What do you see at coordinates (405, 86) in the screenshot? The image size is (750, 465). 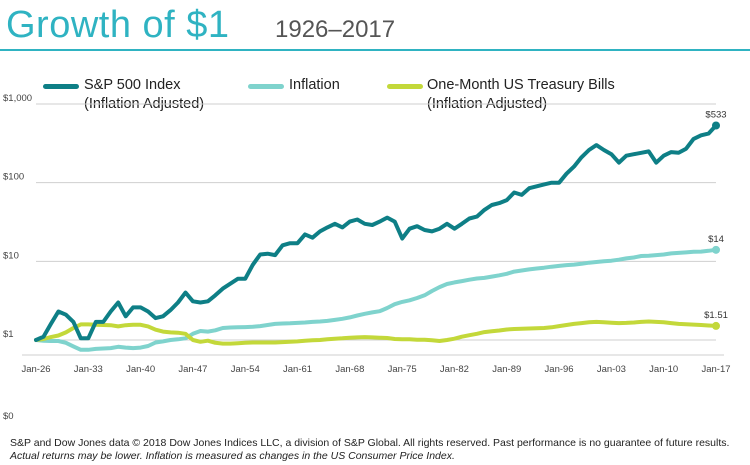 I see `legend-swatch-tbills` at bounding box center [405, 86].